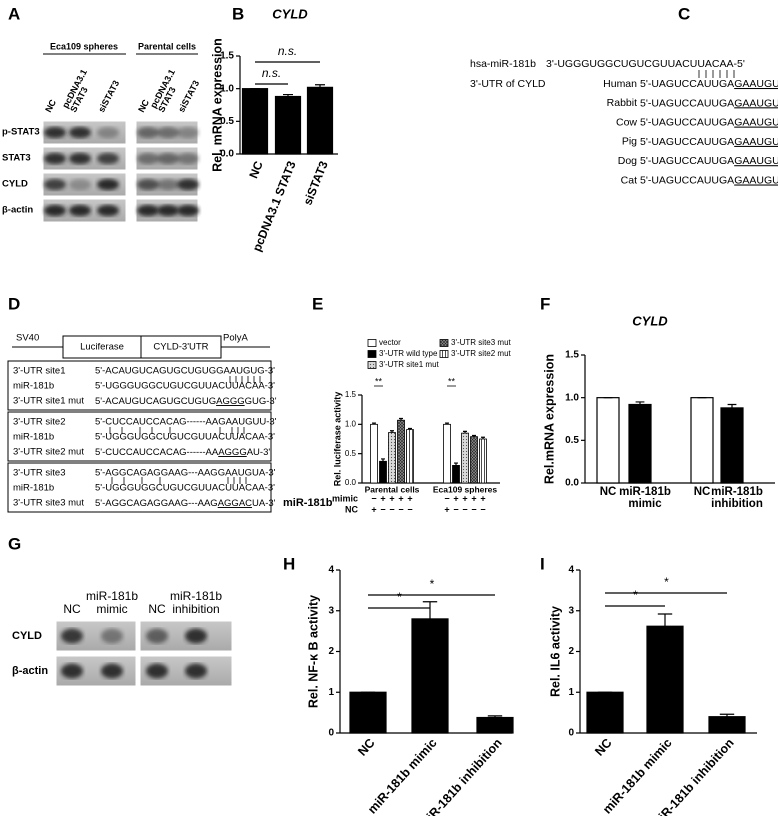 This screenshot has height=816, width=778. Describe the element at coordinates (503, 64) in the screenshot. I see `mirna-name: hsa-miR-181b` at that location.